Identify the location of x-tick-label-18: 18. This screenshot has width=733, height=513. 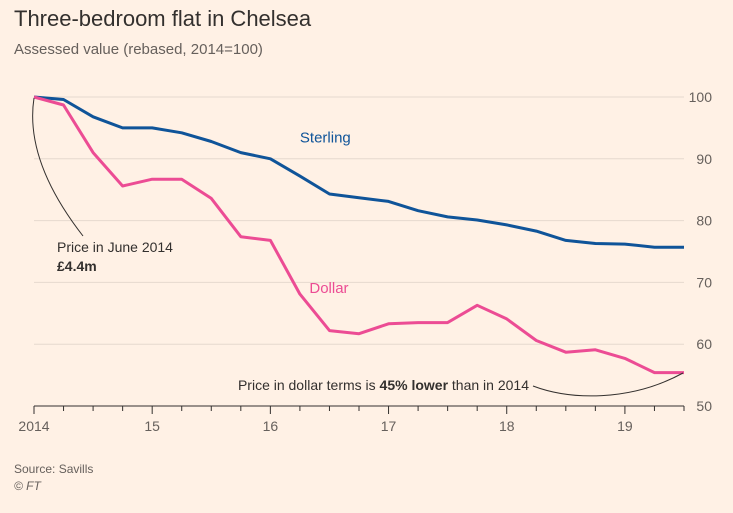
(507, 426).